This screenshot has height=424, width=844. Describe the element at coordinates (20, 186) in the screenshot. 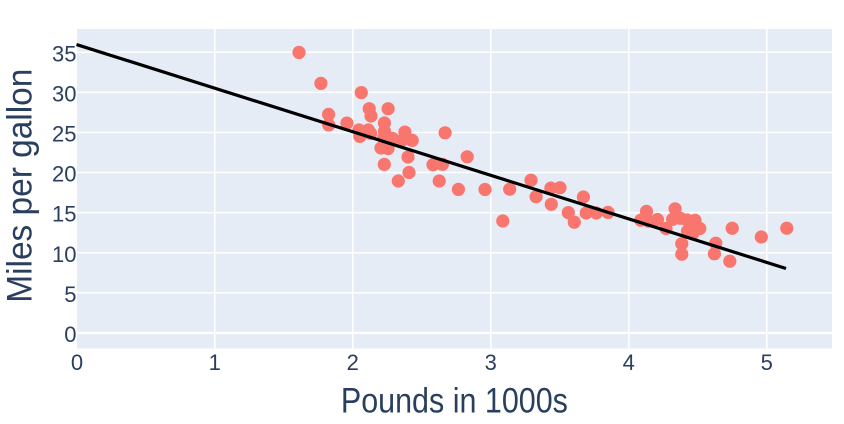

I see `svg-text: Miles per gallon` at that location.